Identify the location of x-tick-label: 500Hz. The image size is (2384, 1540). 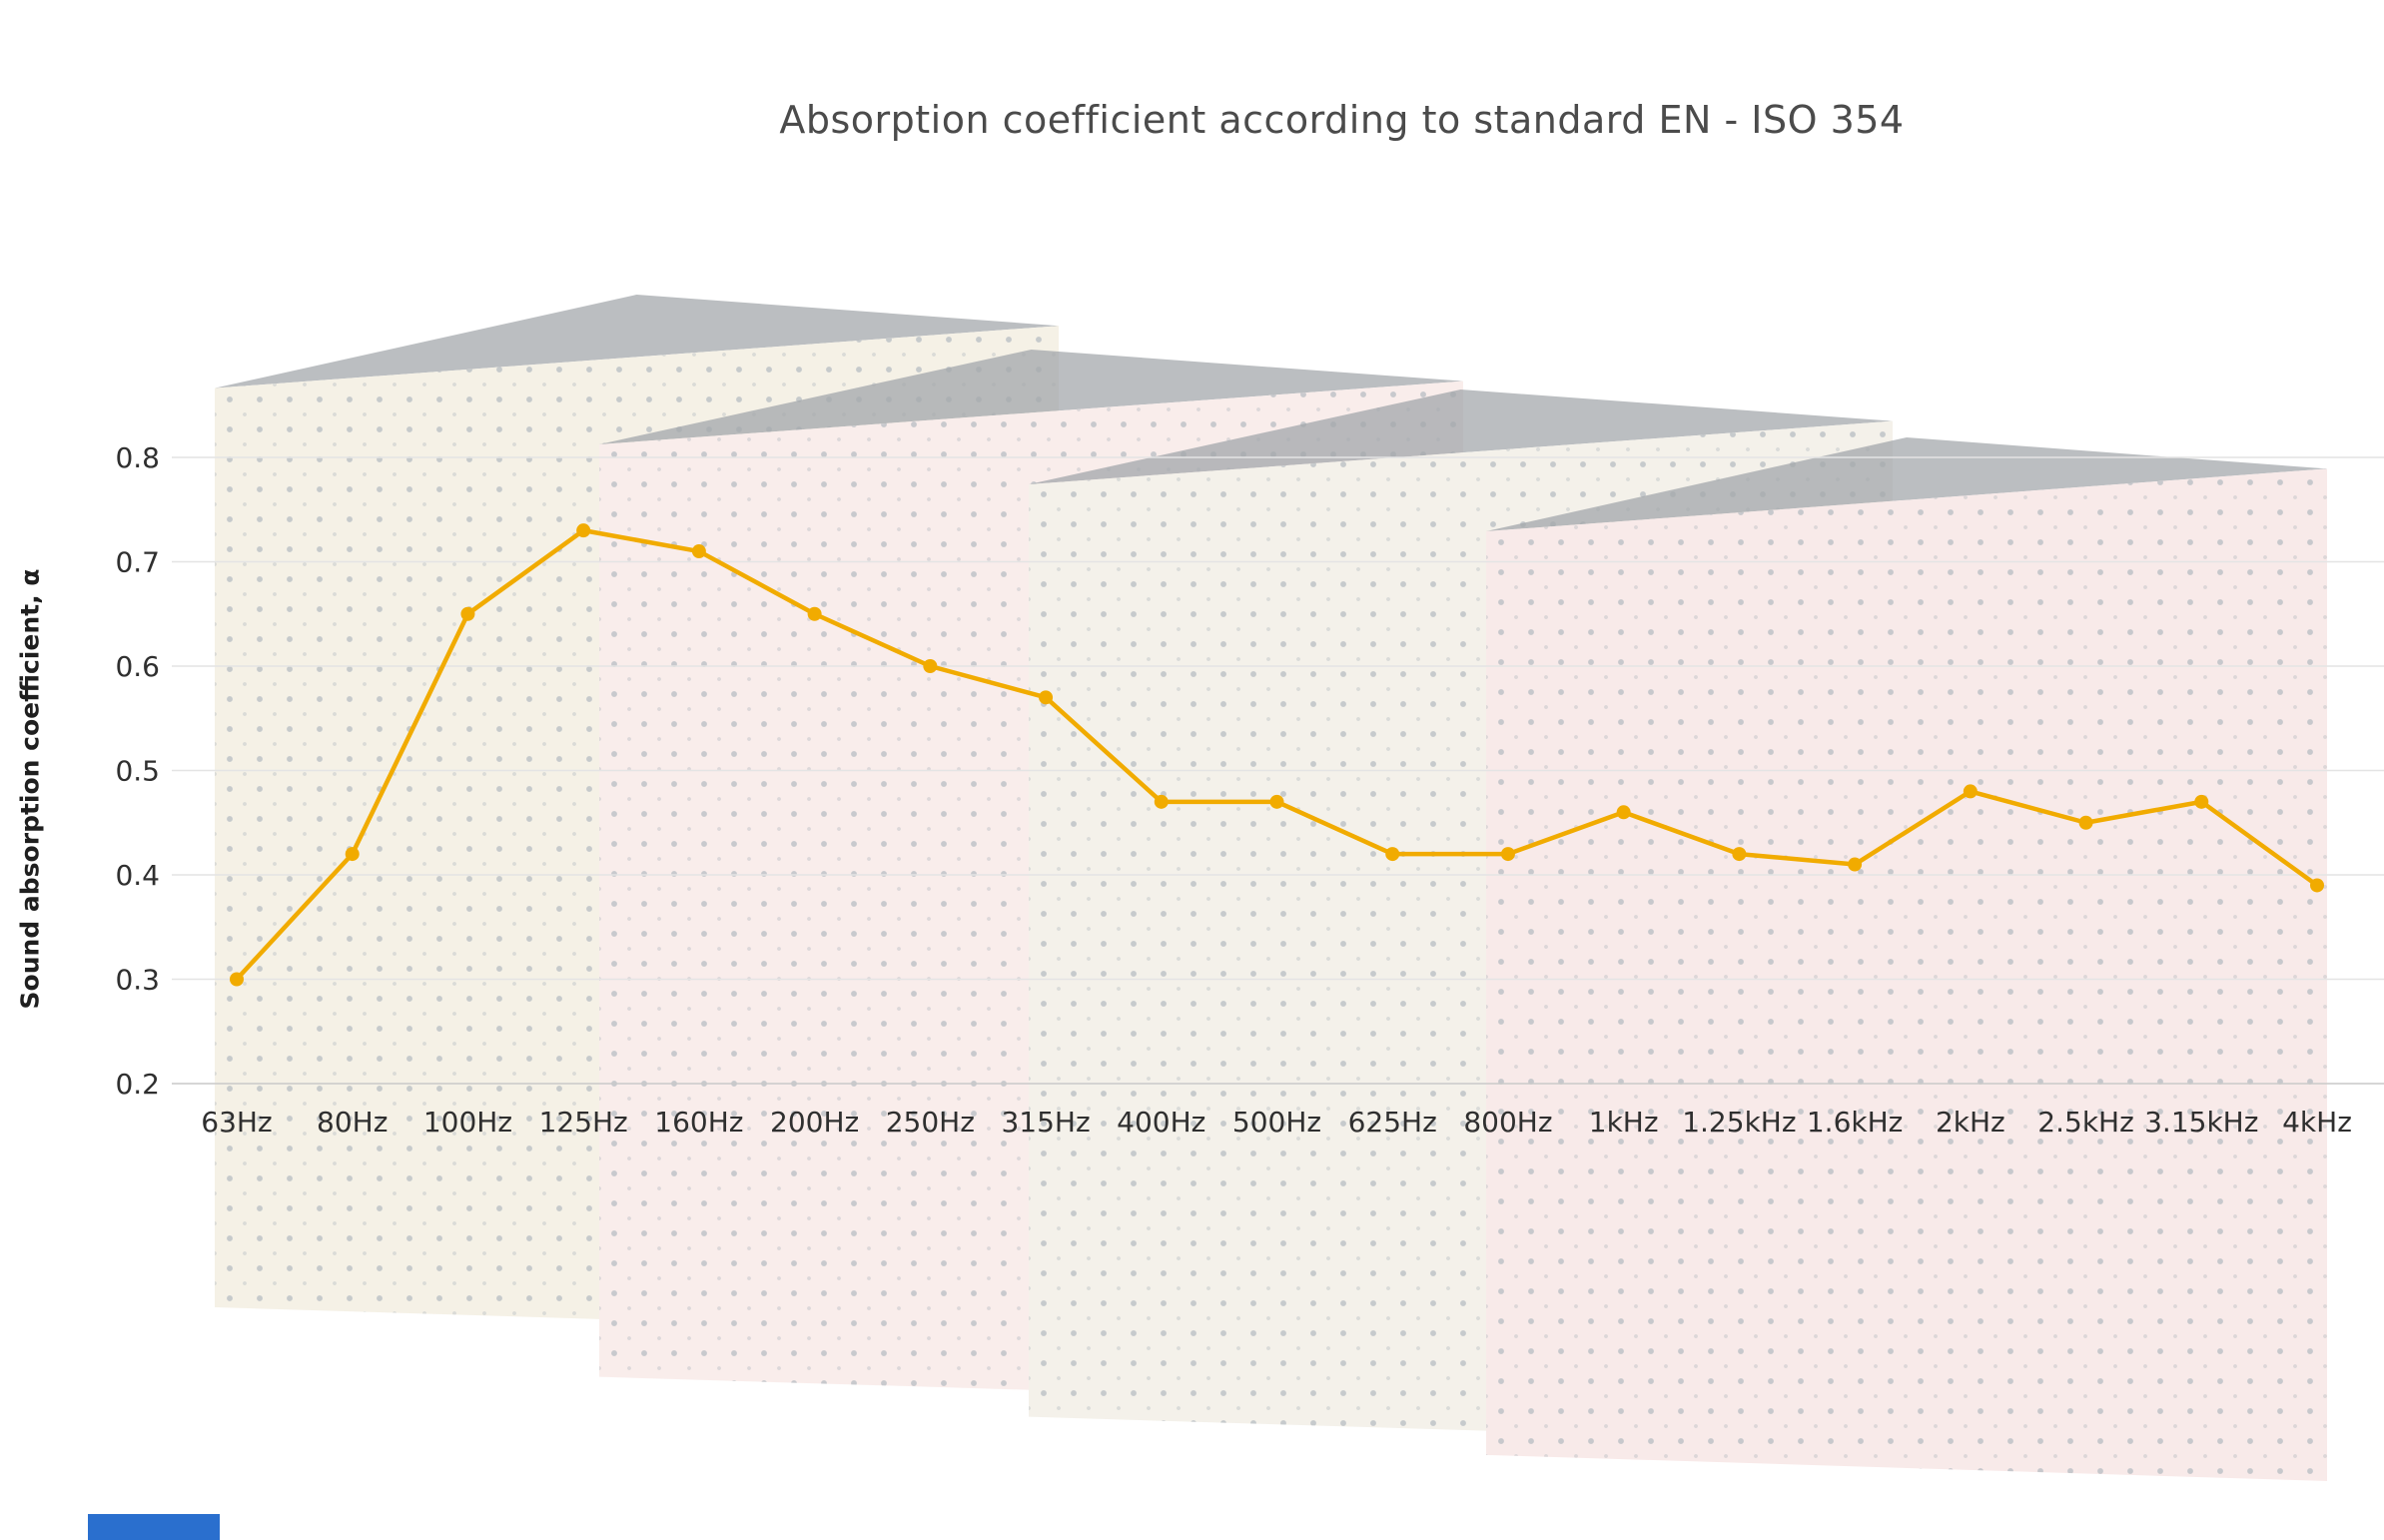
(1277, 1122).